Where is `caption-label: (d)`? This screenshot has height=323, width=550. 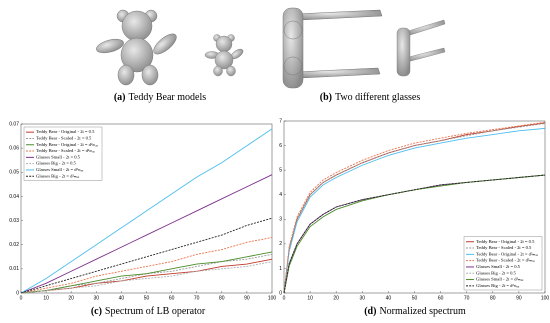 caption-label: (d) is located at coordinates (370, 311).